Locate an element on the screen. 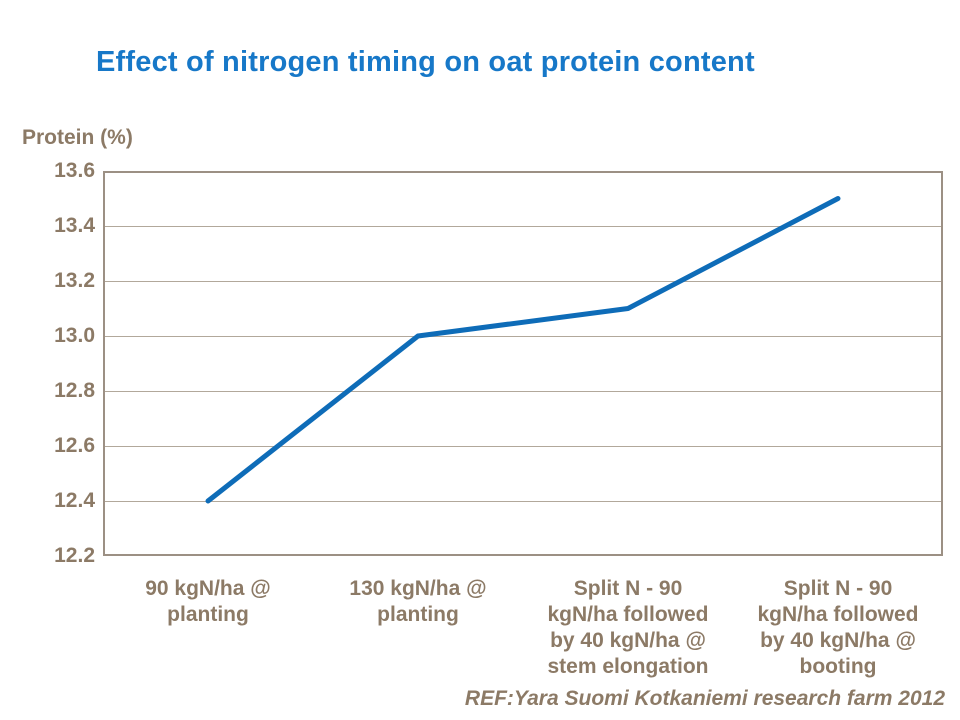 Image resolution: width=960 pixels, height=720 pixels. y-axis-title: Protein (%) is located at coordinates (77, 137).